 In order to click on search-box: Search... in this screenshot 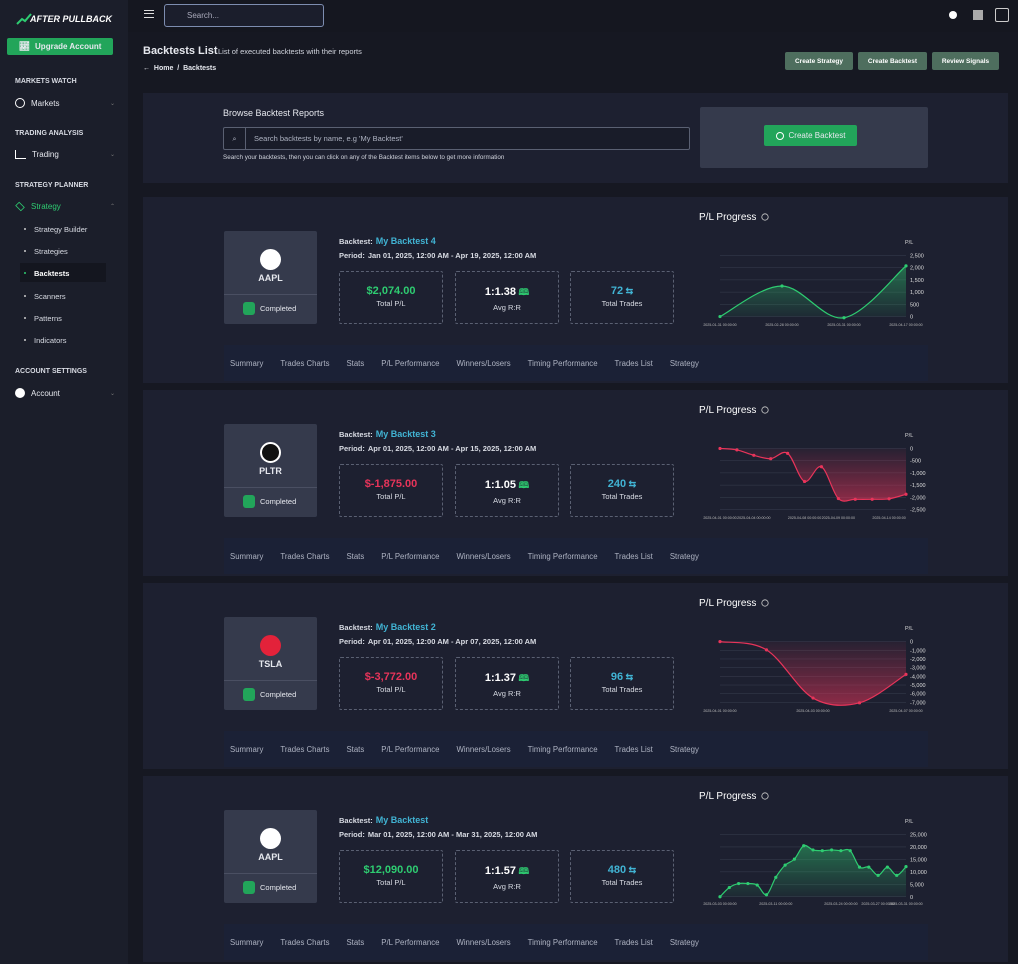, I will do `click(244, 15)`.